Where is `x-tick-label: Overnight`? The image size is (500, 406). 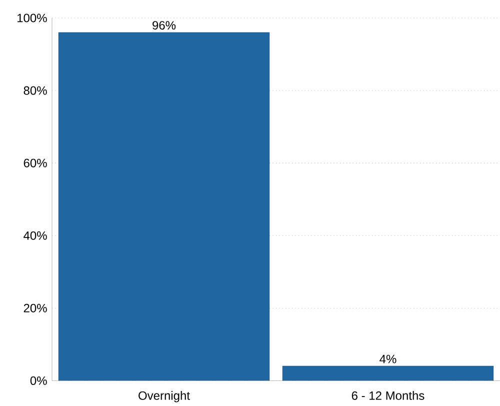 x-tick-label: Overnight is located at coordinates (164, 396).